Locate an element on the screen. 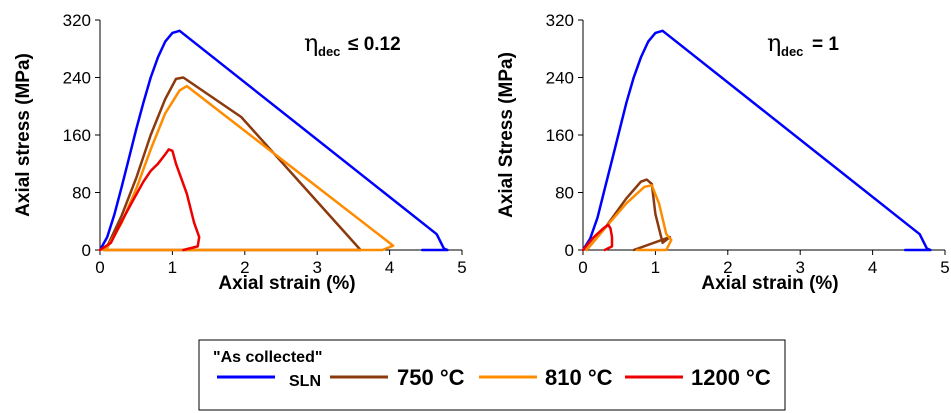  legend-entry-1200: 1200 °C is located at coordinates (698, 377).